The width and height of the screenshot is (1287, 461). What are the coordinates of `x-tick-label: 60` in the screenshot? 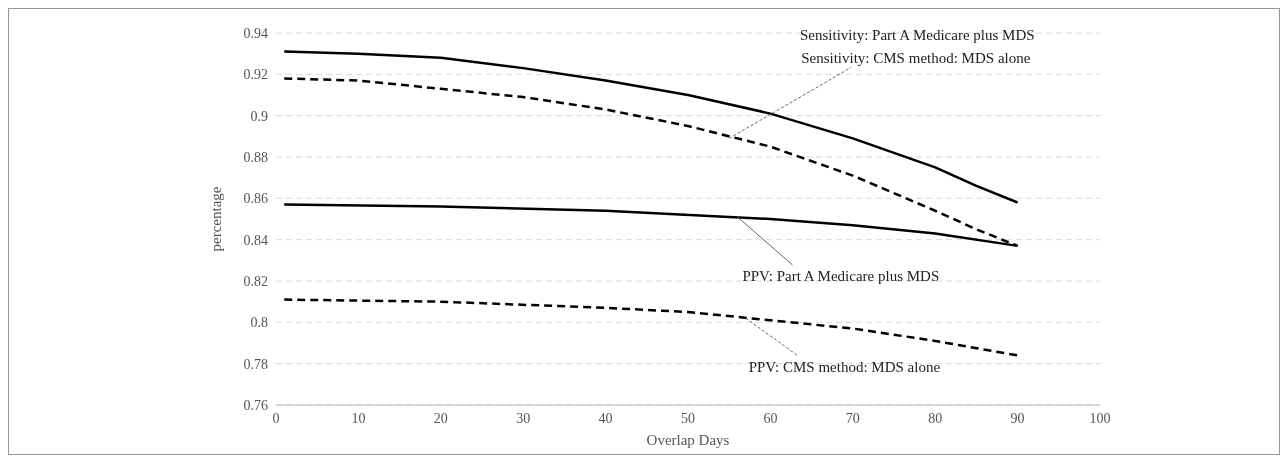 It's located at (770, 418).